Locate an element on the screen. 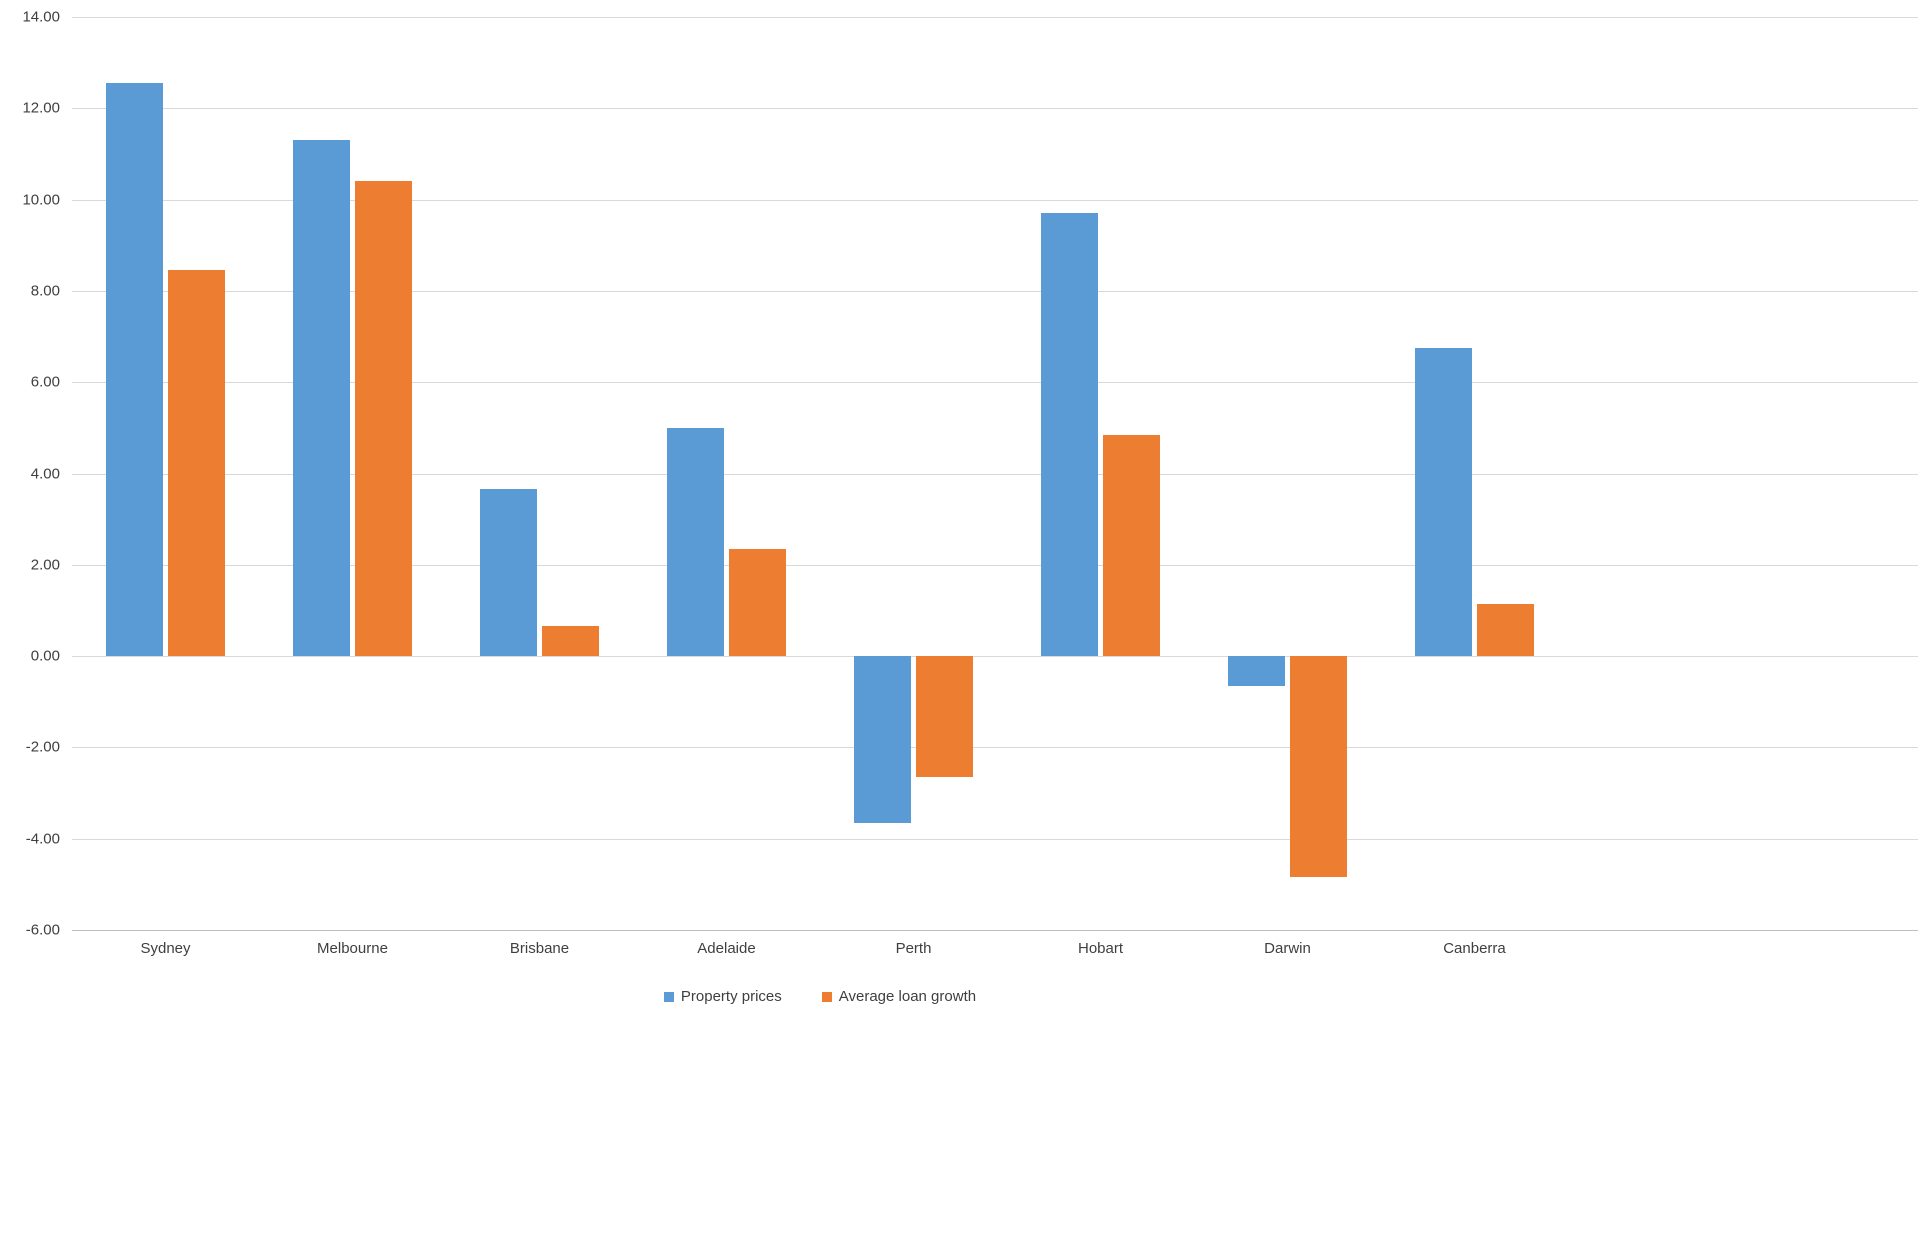 This screenshot has height=1254, width=1920. x-axis-label: Melbourne is located at coordinates (352, 948).